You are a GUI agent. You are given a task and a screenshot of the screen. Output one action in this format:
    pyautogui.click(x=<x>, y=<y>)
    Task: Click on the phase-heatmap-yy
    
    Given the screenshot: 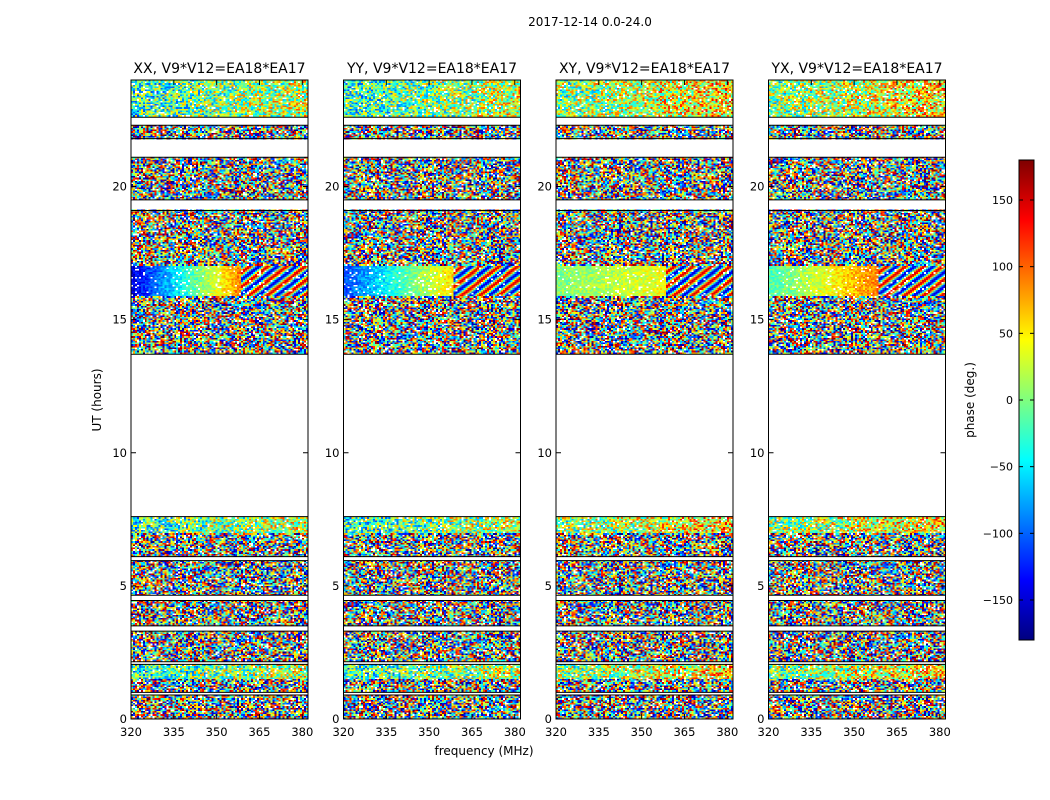 What is the action you would take?
    pyautogui.click(x=432, y=399)
    